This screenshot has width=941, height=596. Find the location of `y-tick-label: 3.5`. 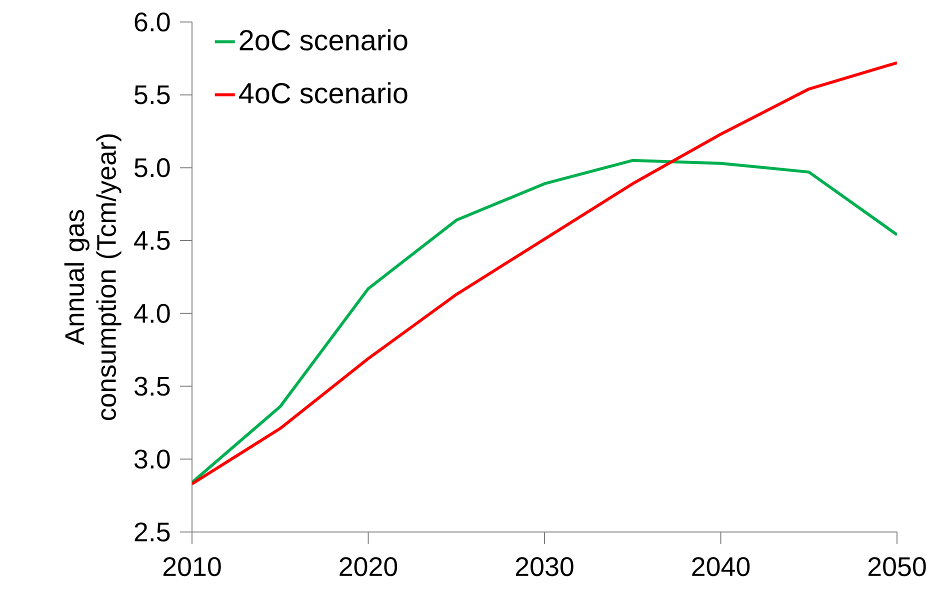

y-tick-label: 3.5 is located at coordinates (152, 386).